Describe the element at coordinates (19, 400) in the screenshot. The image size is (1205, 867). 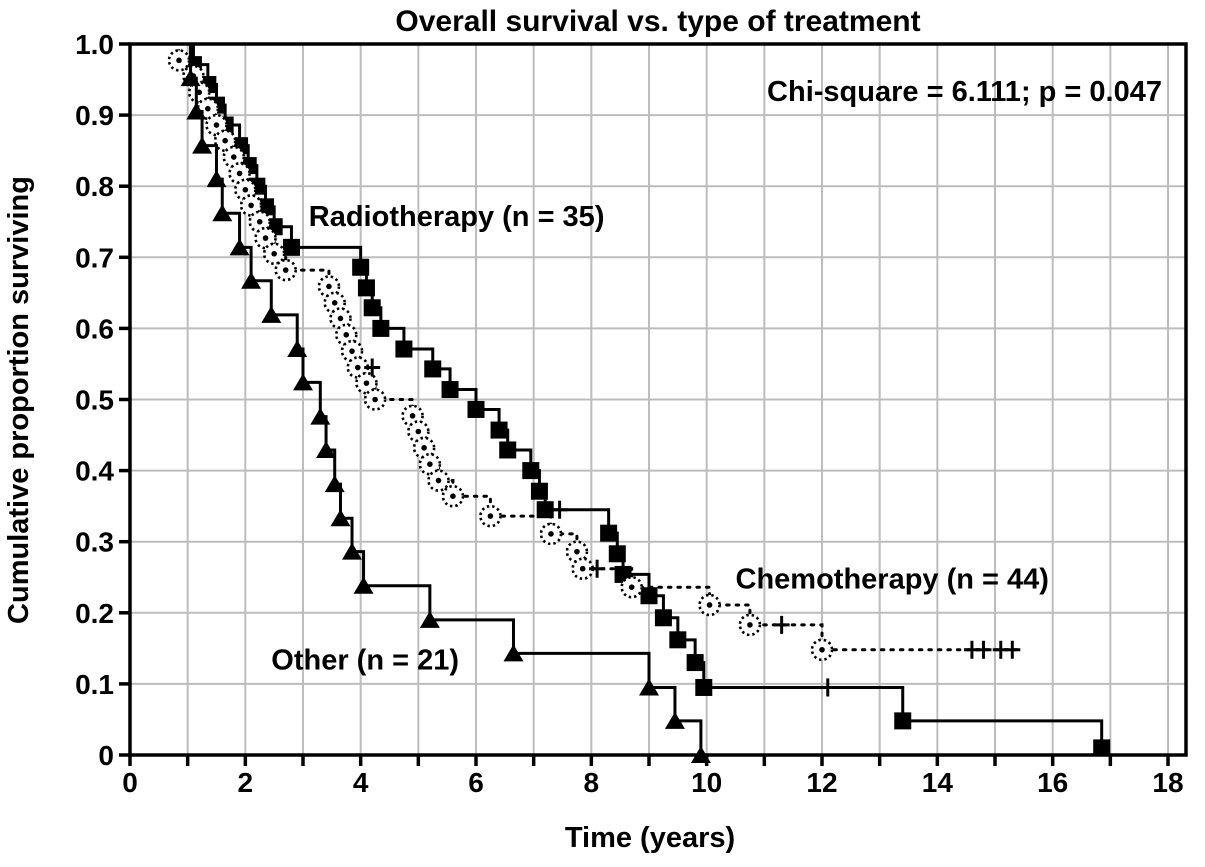
I see `y-axis-label: Cumulative proportion surviving` at that location.